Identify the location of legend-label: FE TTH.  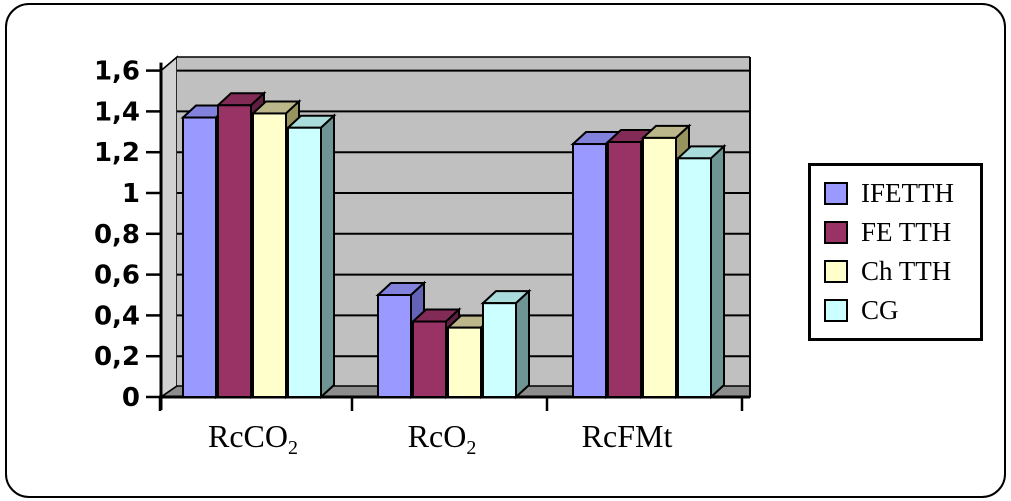
(906, 232).